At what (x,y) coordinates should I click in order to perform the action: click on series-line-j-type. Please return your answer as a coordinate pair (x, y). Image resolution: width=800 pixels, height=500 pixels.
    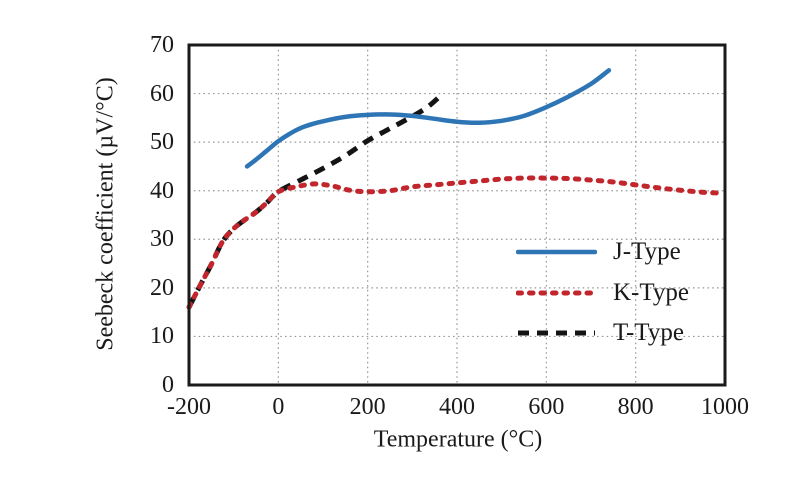
    Looking at the image, I should click on (428, 118).